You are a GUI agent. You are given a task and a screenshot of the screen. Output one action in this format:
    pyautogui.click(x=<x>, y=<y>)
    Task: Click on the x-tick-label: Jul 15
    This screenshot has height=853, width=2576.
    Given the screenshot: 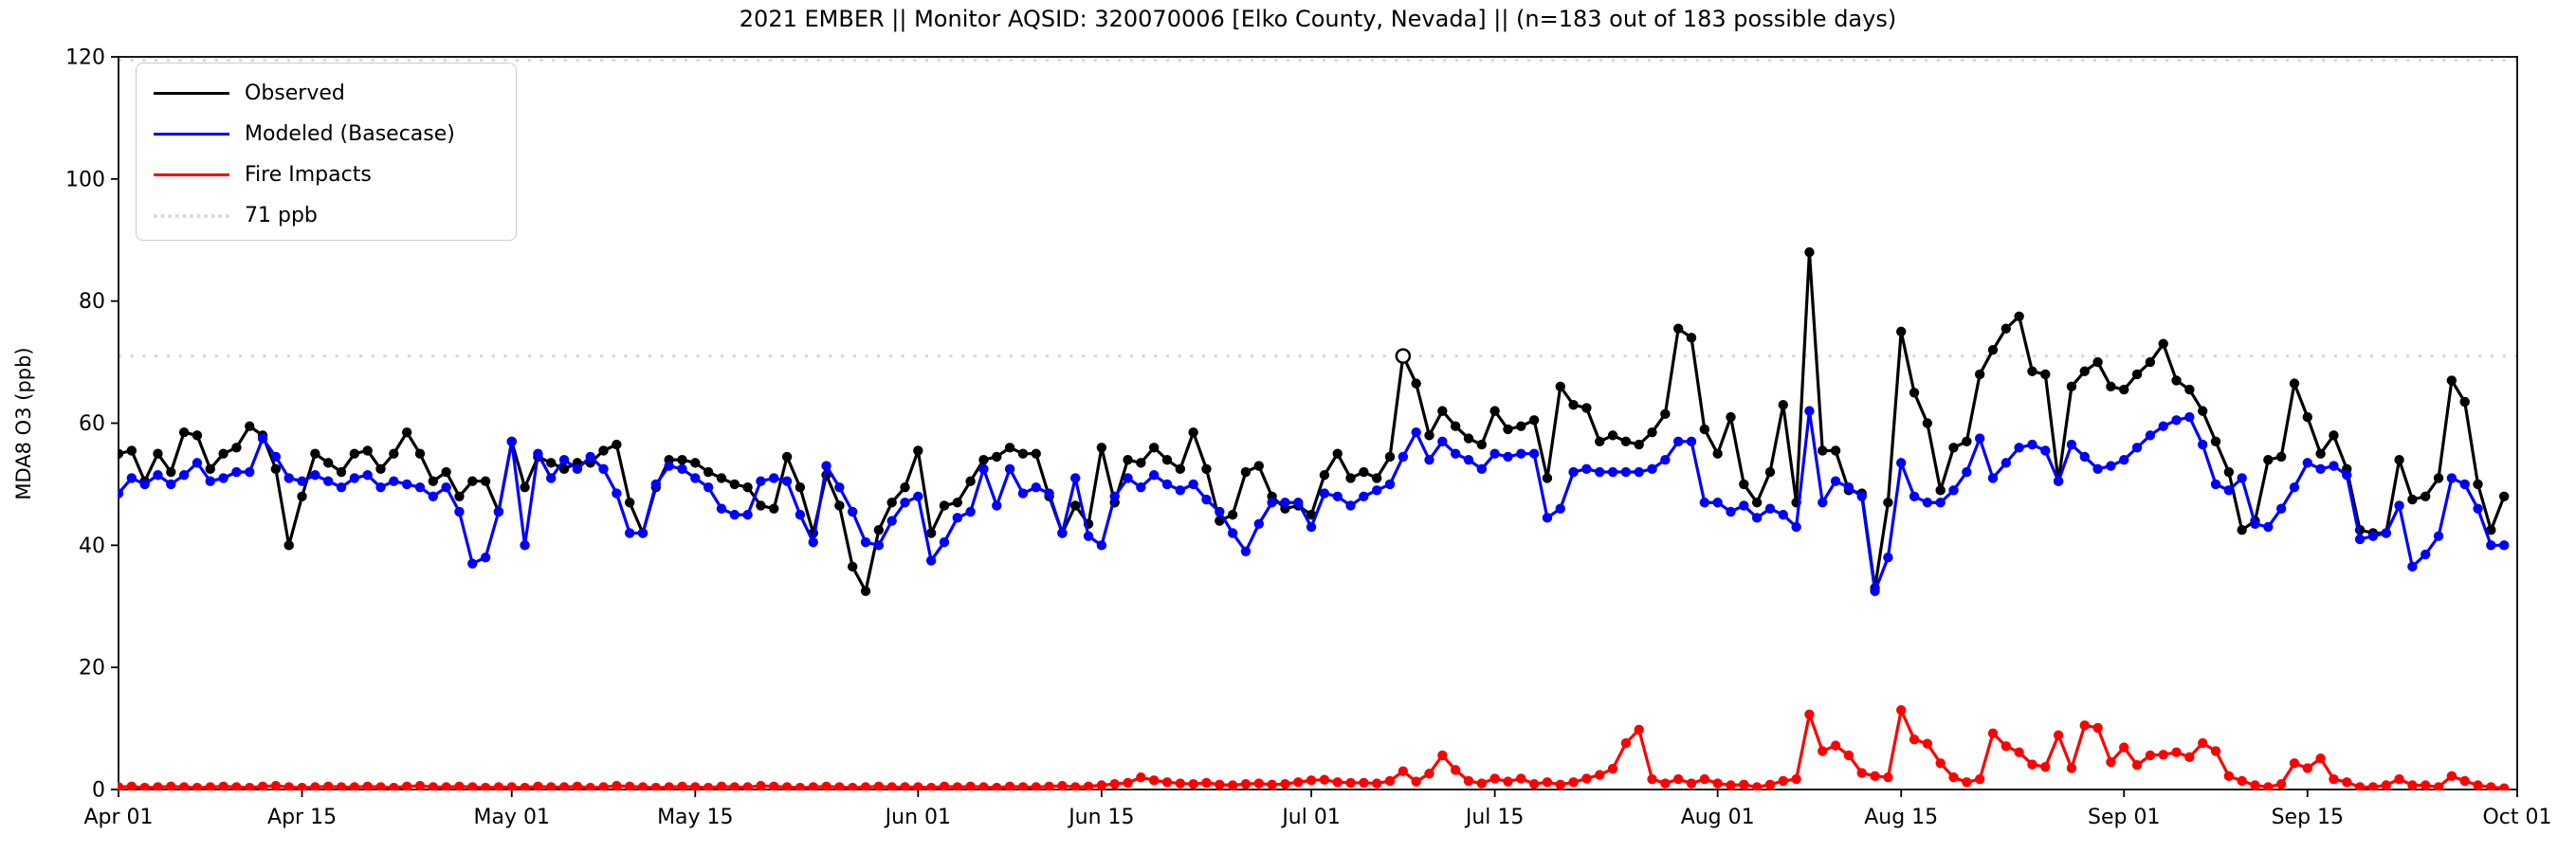 What is the action you would take?
    pyautogui.click(x=1494, y=817)
    